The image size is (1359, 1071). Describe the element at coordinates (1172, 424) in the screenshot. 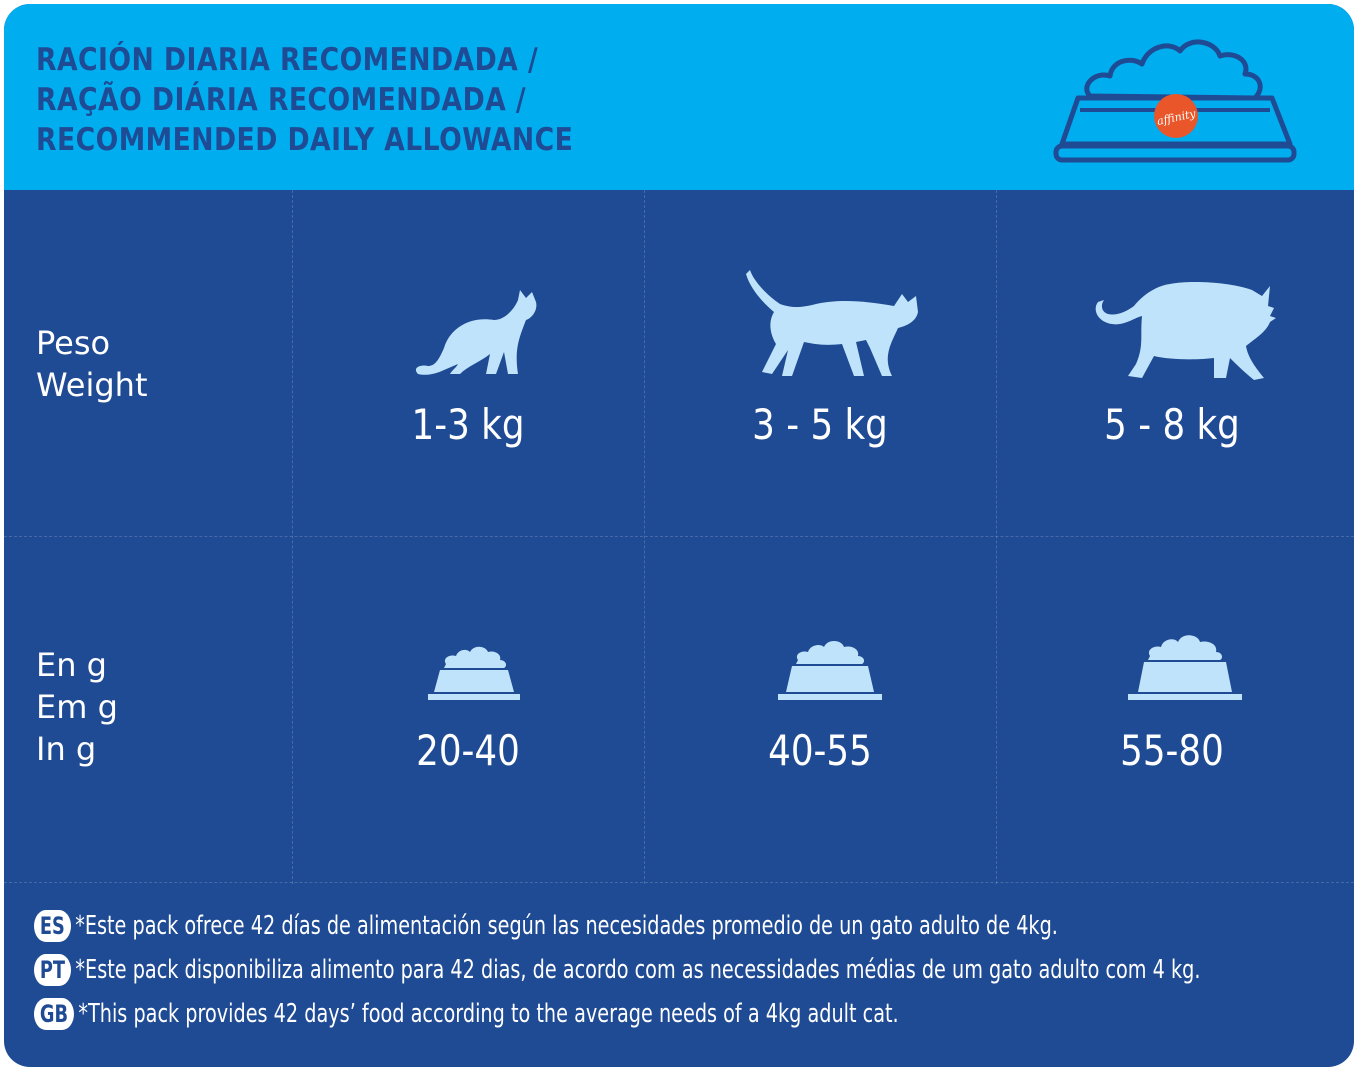

I see `weight-value-large: 5 - 8 kg` at that location.